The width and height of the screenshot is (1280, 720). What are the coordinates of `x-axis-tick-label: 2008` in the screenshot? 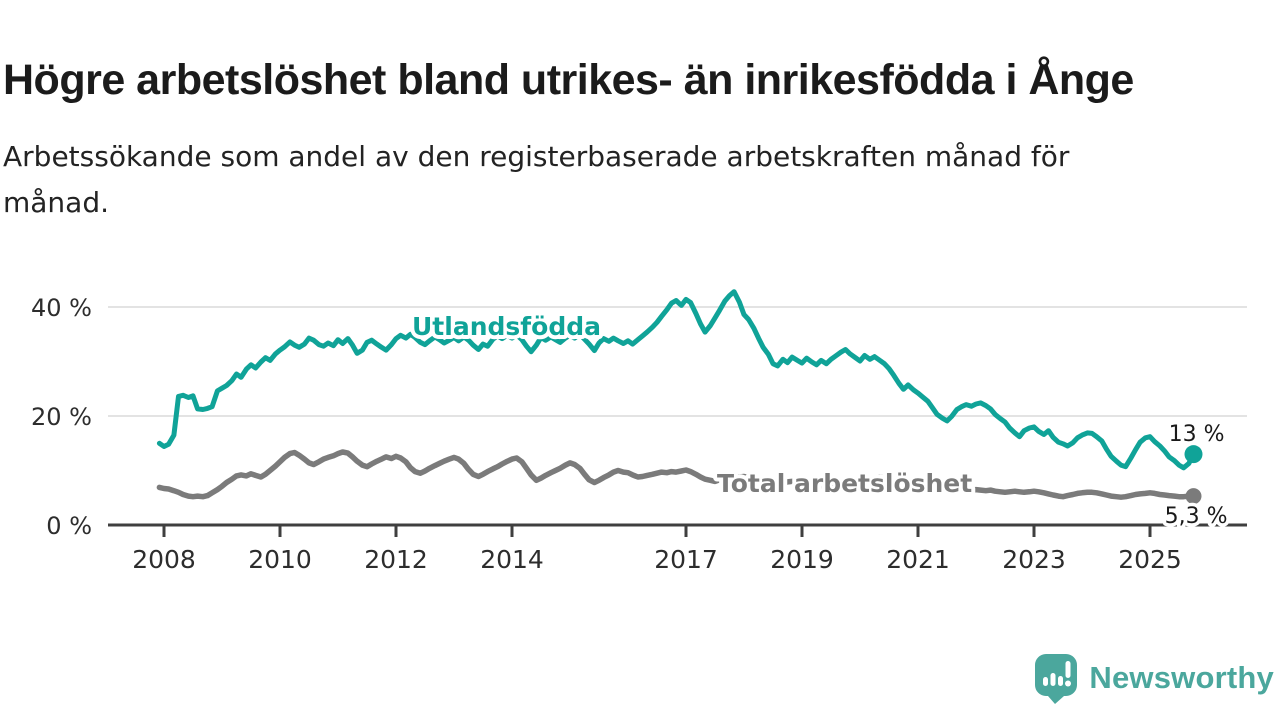 It's located at (164, 559).